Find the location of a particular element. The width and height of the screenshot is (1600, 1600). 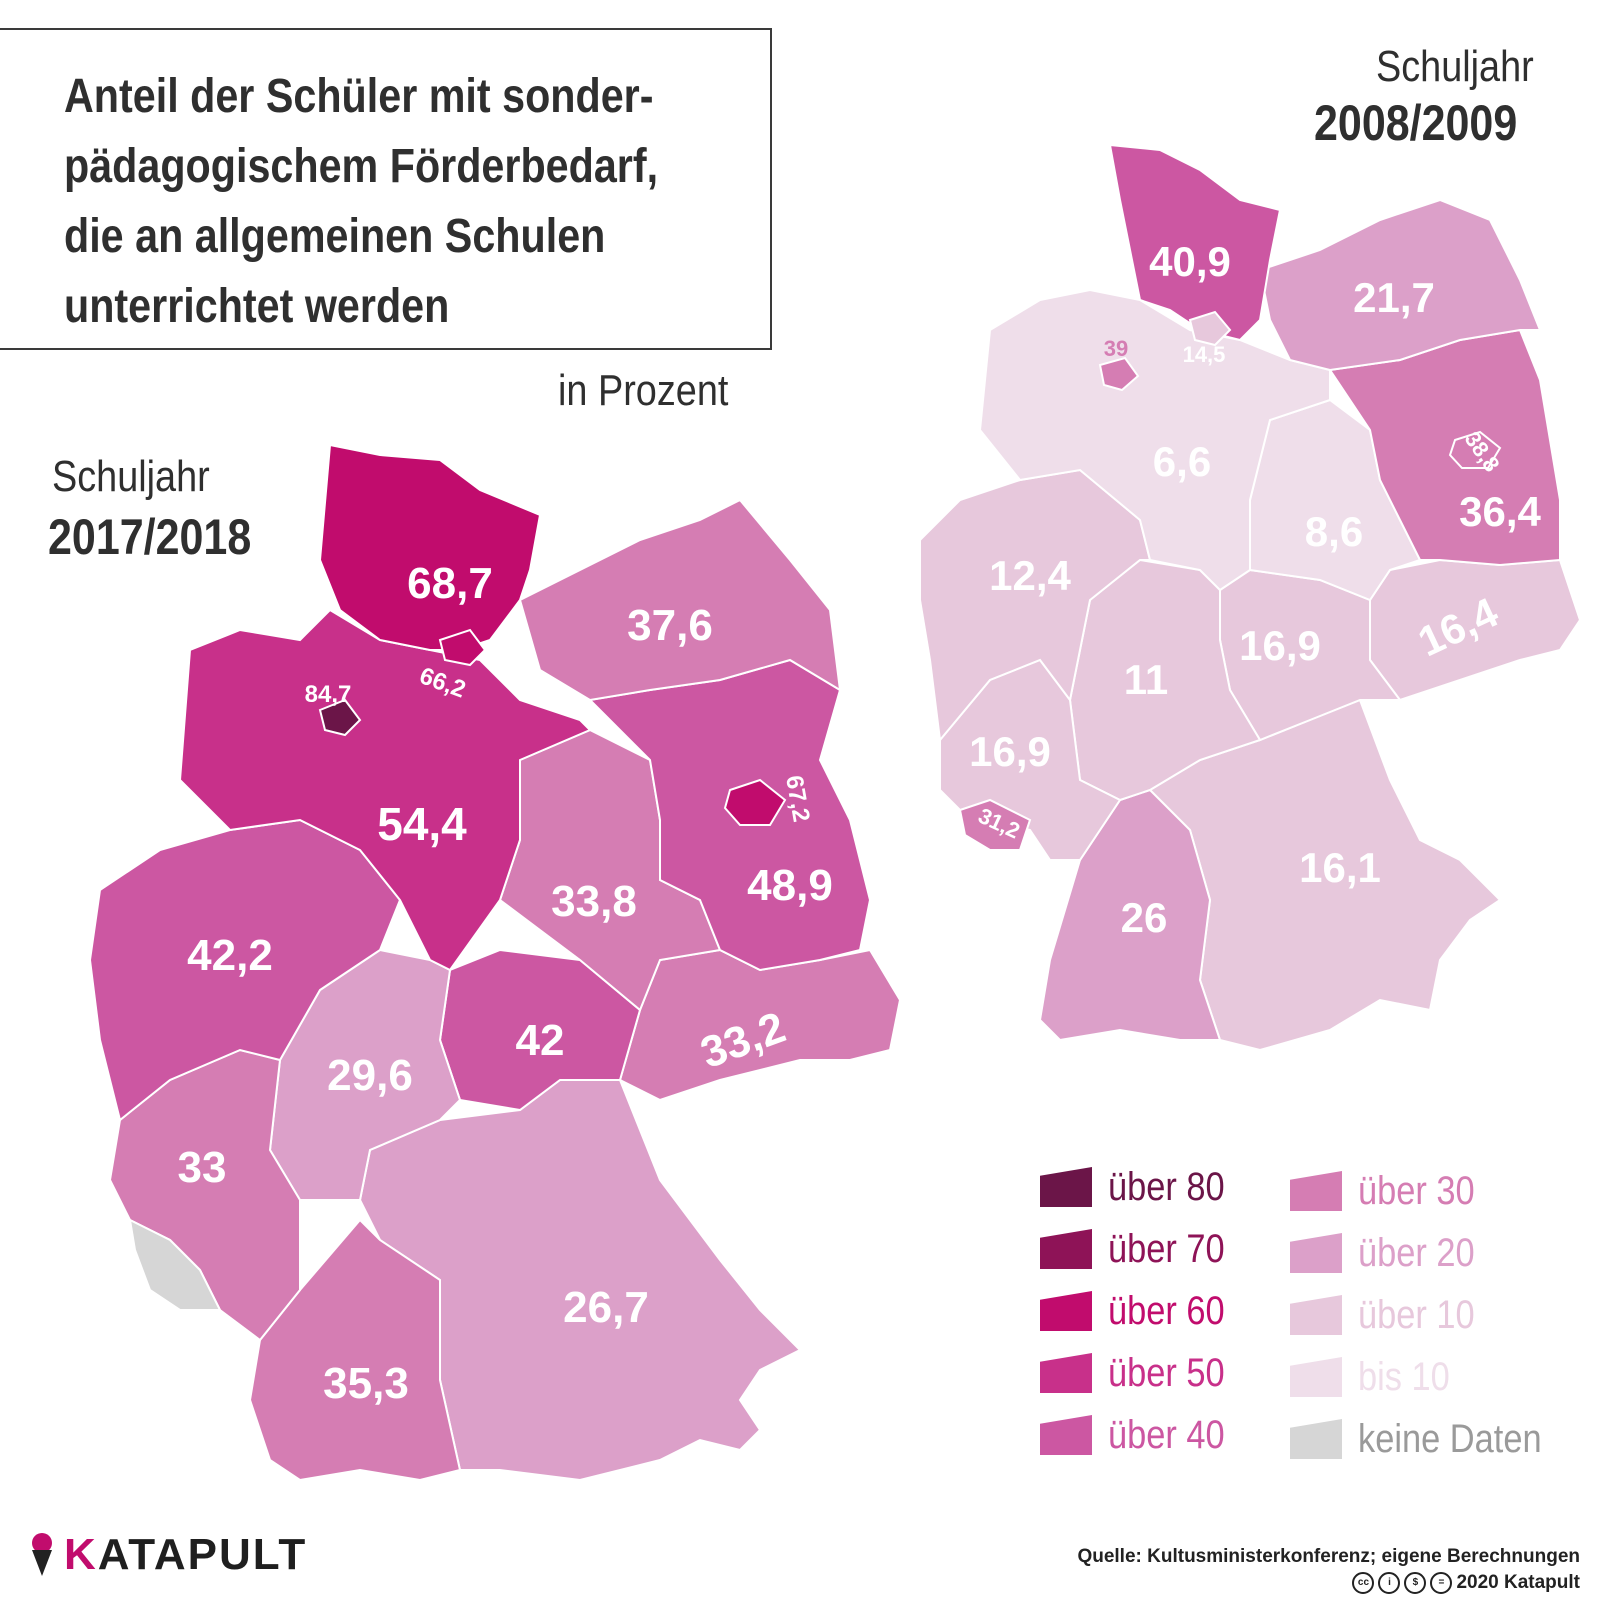

value-label: 35,3 is located at coordinates (366, 1383).